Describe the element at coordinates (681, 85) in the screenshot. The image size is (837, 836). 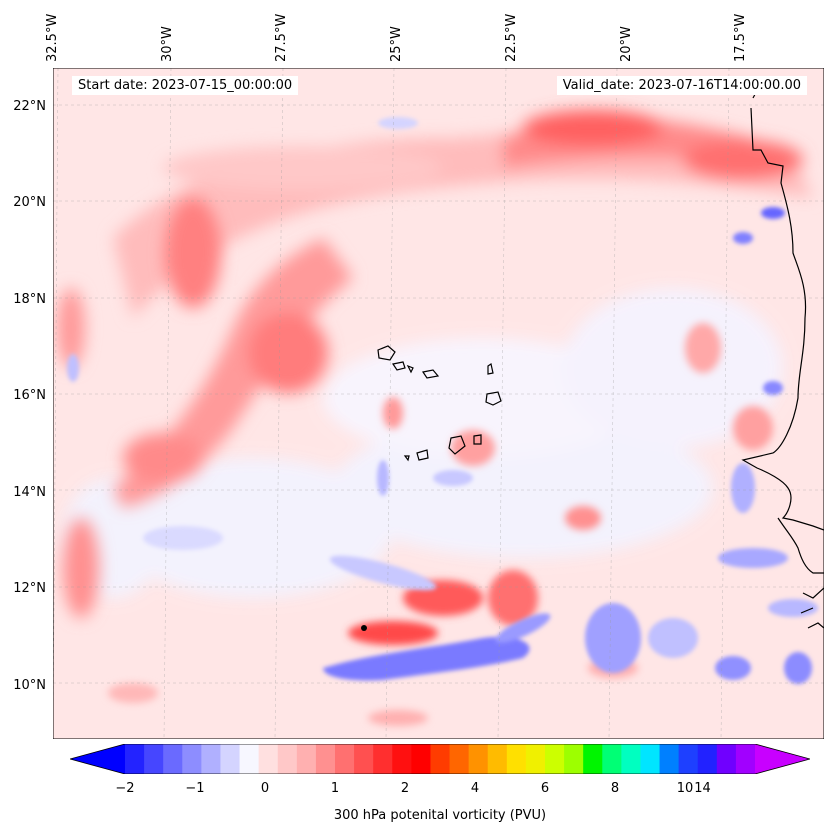
I see `valid-date-label: Valid_date: 2023-07-16T14:00:00.00` at that location.